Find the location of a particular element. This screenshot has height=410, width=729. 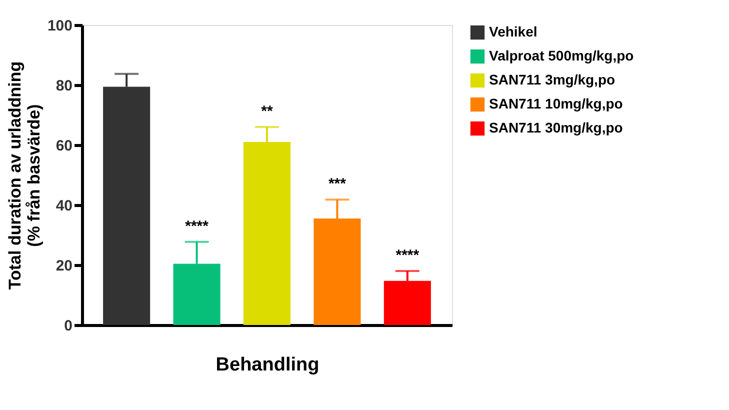

legend-label: SAN711 30mg/kg,po is located at coordinates (556, 128).